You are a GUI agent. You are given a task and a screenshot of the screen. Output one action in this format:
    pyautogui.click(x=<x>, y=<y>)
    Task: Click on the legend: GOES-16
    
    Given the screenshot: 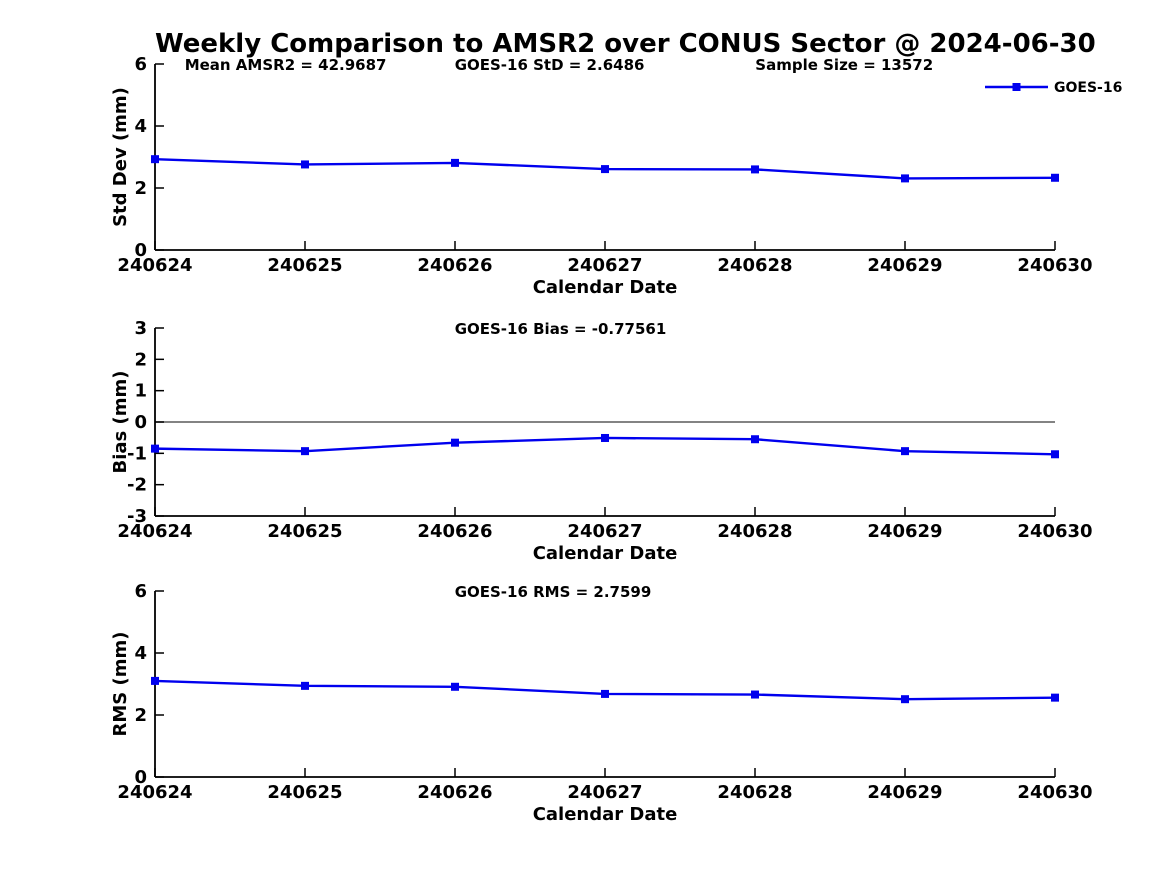 What is the action you would take?
    pyautogui.click(x=1053, y=88)
    